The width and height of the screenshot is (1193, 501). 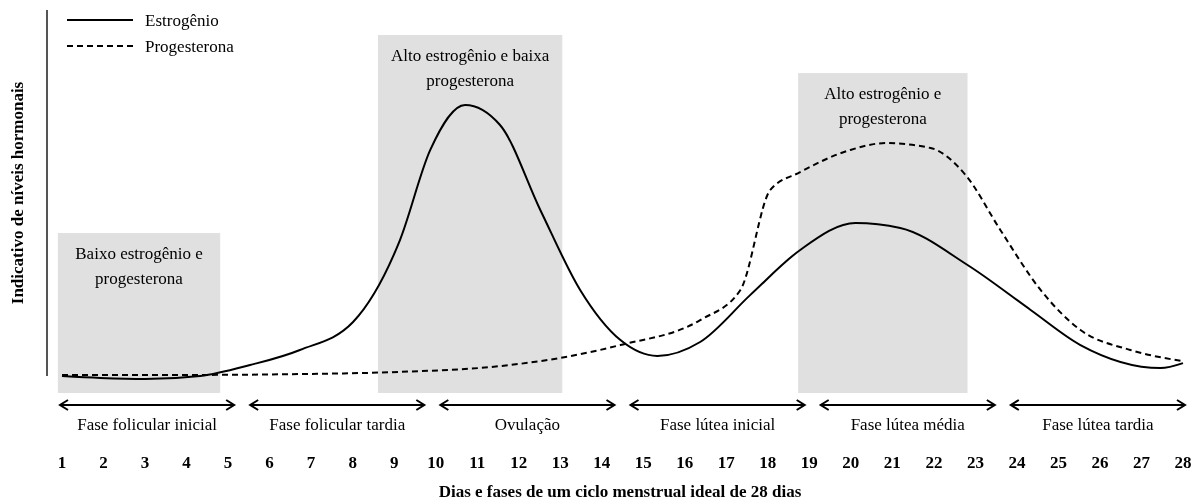 What do you see at coordinates (1183, 462) in the screenshot?
I see `x-tick-label: 28` at bounding box center [1183, 462].